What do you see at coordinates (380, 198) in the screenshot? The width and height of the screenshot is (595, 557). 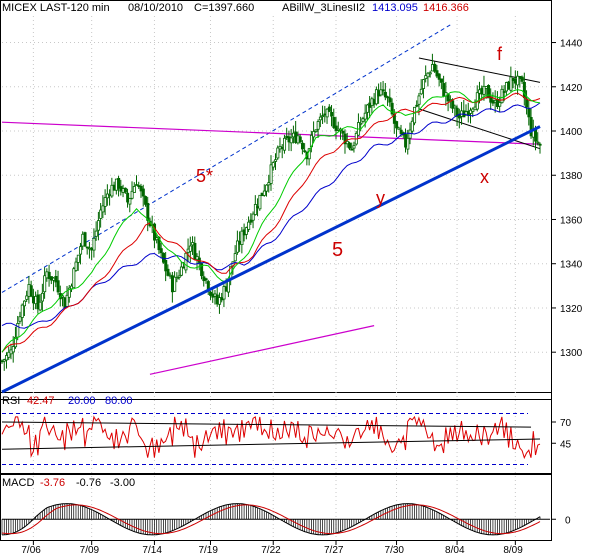 I see `annotation-y: y` at bounding box center [380, 198].